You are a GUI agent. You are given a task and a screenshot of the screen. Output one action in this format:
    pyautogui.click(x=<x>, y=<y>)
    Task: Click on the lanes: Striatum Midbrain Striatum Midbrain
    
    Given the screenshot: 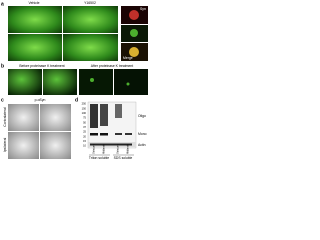 What is the action you would take?
    pyautogui.click(x=111, y=148)
    